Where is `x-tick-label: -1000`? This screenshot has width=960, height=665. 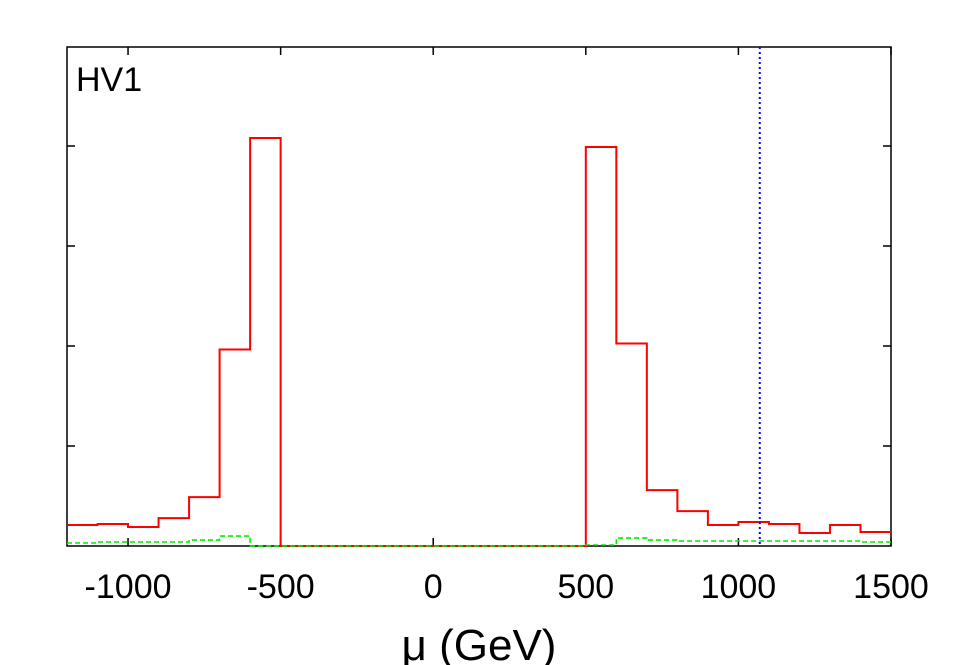
x-tick-label: -1000 is located at coordinates (128, 587).